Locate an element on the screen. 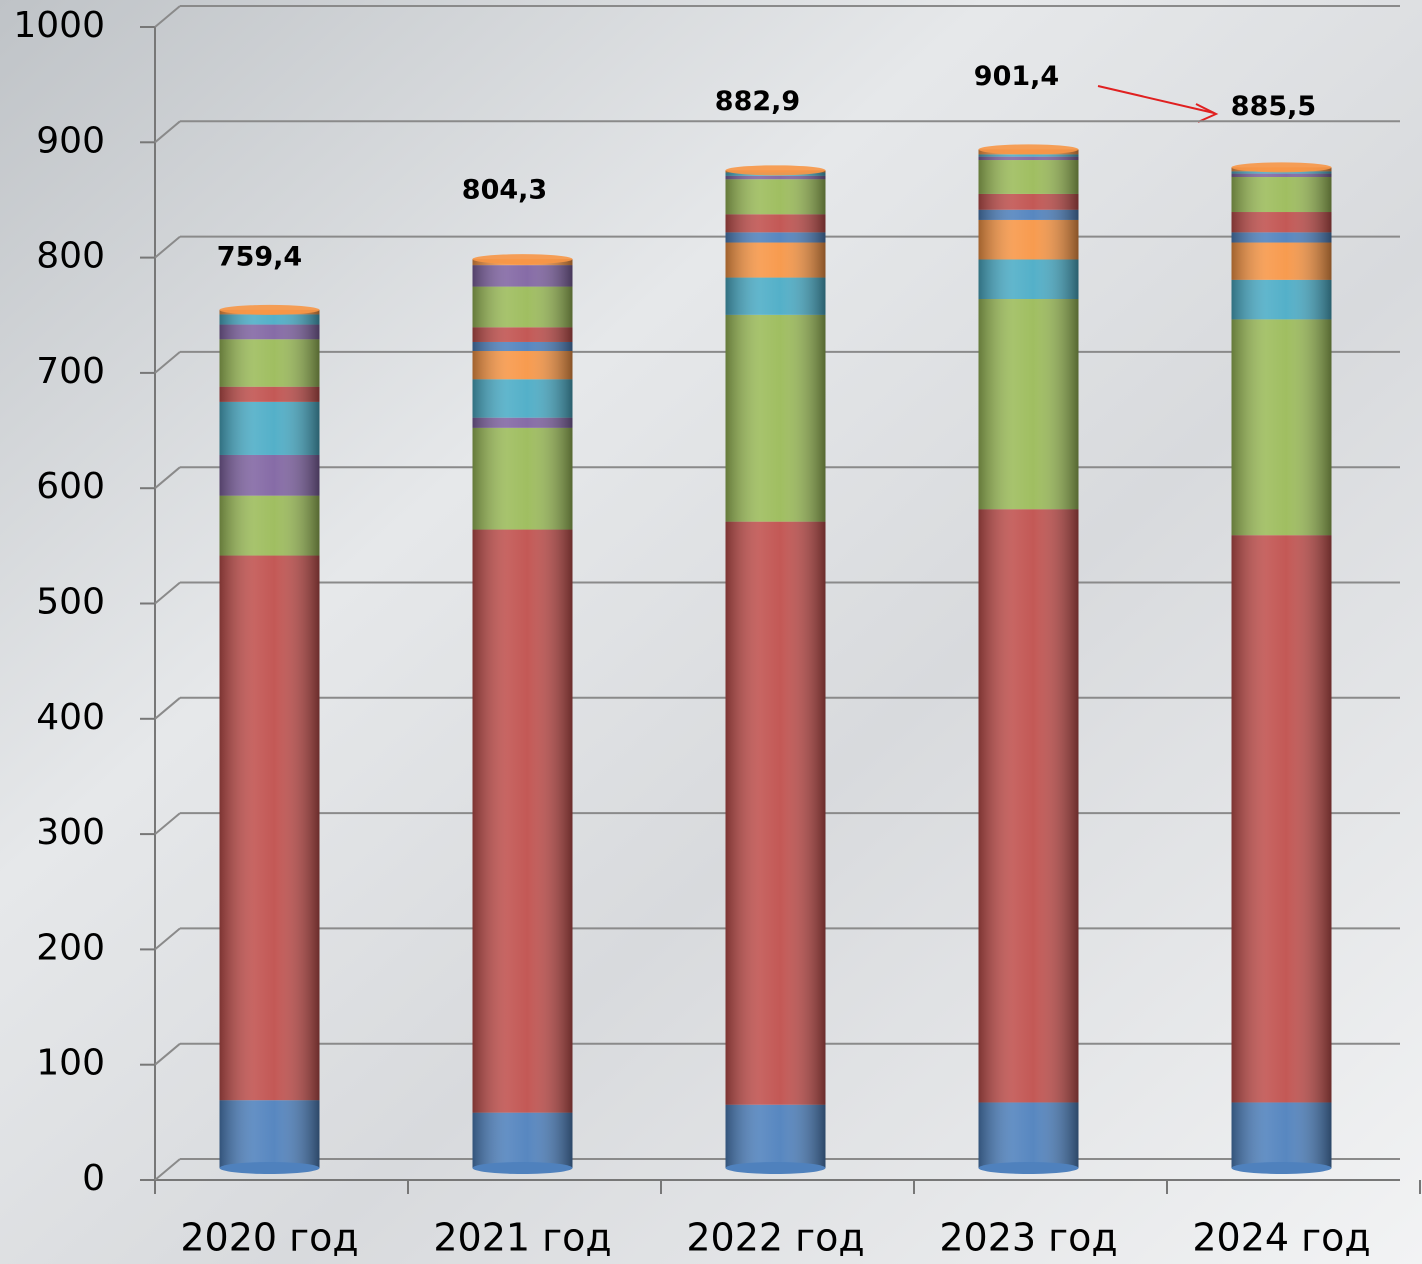 This screenshot has width=1422, height=1264. y-tick-label: 400 is located at coordinates (70, 717).